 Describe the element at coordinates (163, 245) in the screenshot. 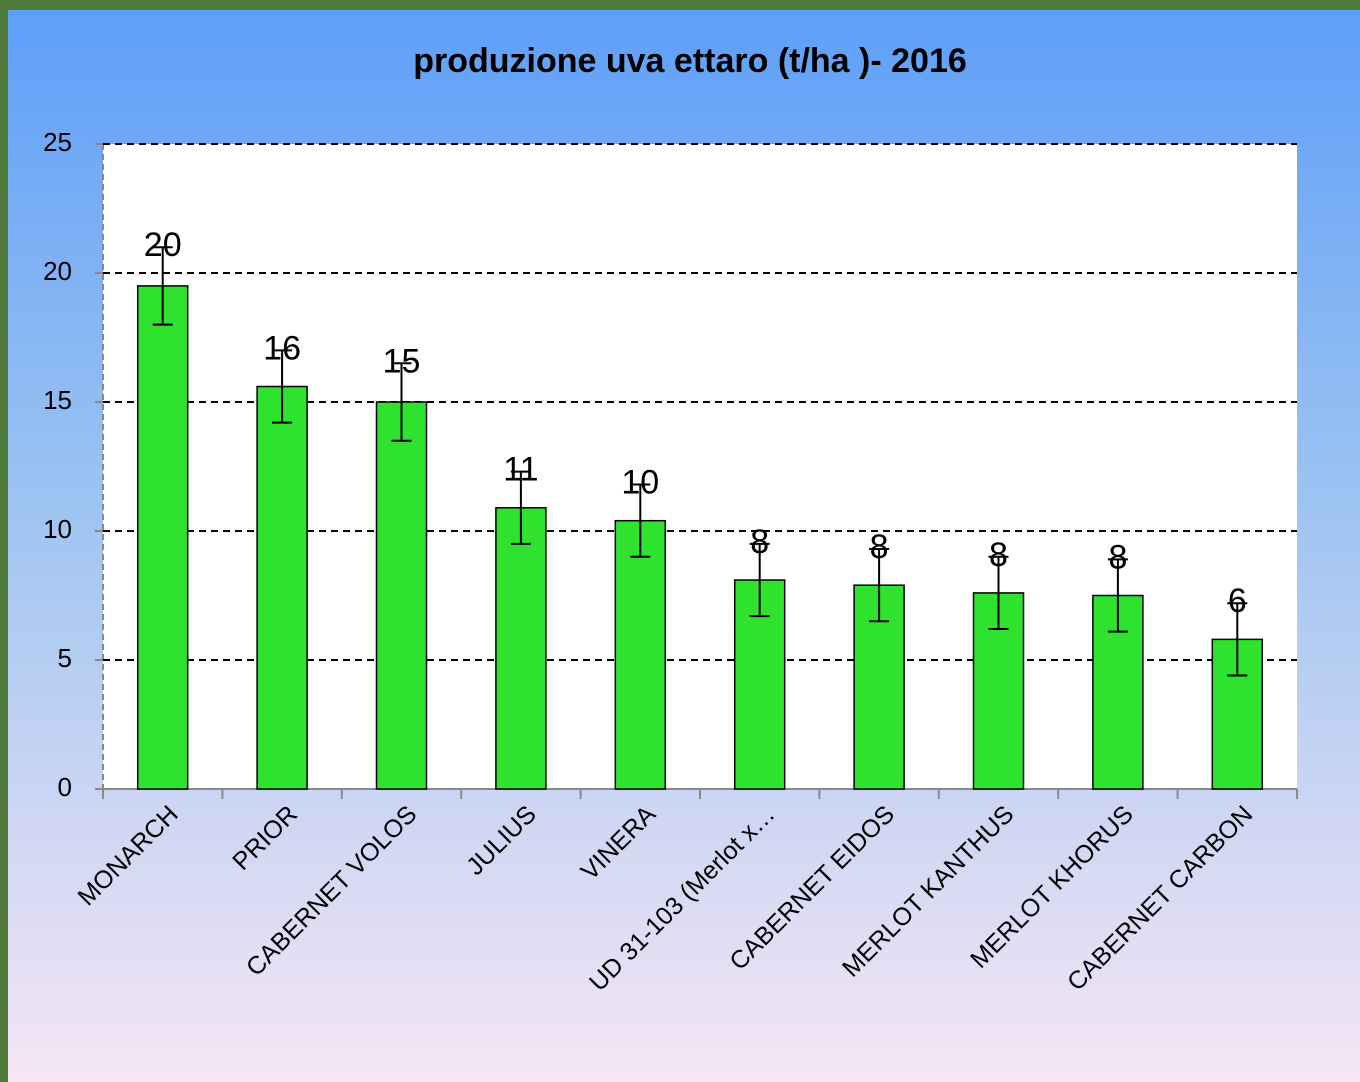

I see `data-label: 20` at that location.